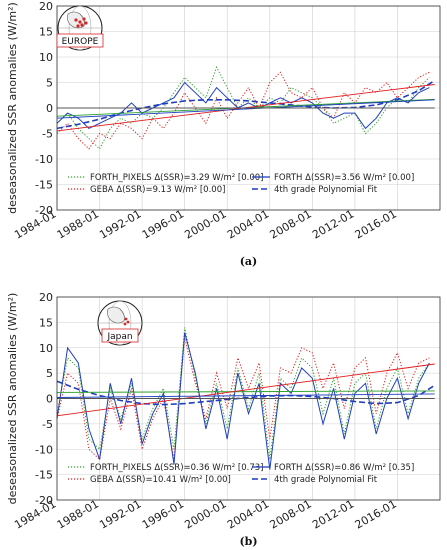 This screenshot has width=447, height=550. I want to click on region-label: EUROPE, so click(80, 42).